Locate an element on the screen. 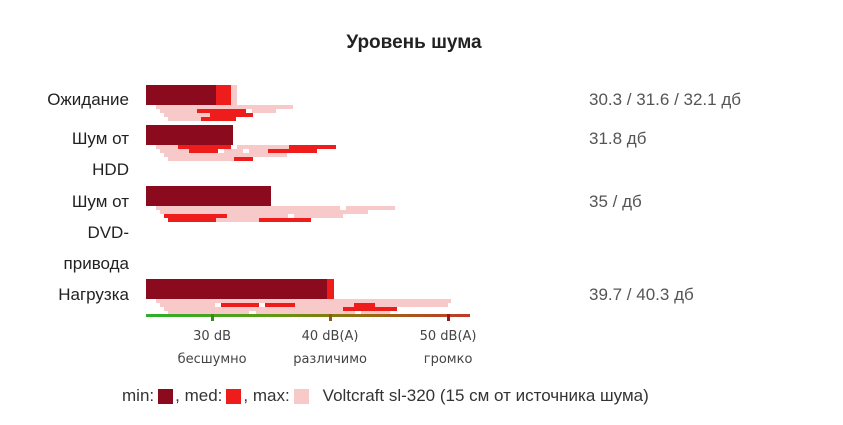  chart-title: Уровень шума is located at coordinates (414, 42).